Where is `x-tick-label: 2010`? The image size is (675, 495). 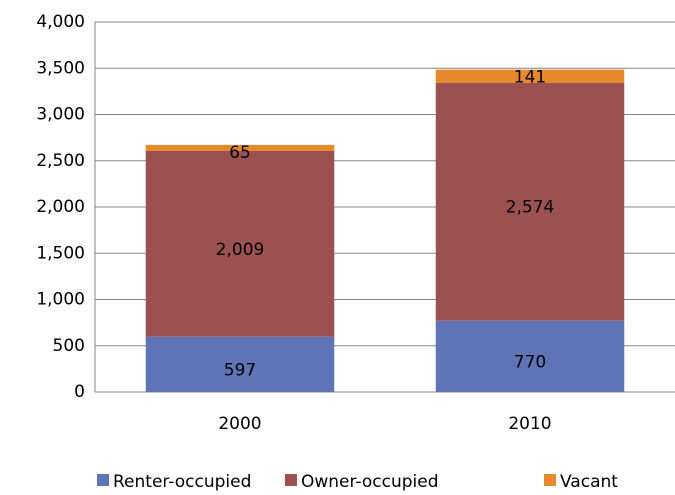
x-tick-label: 2010 is located at coordinates (529, 424).